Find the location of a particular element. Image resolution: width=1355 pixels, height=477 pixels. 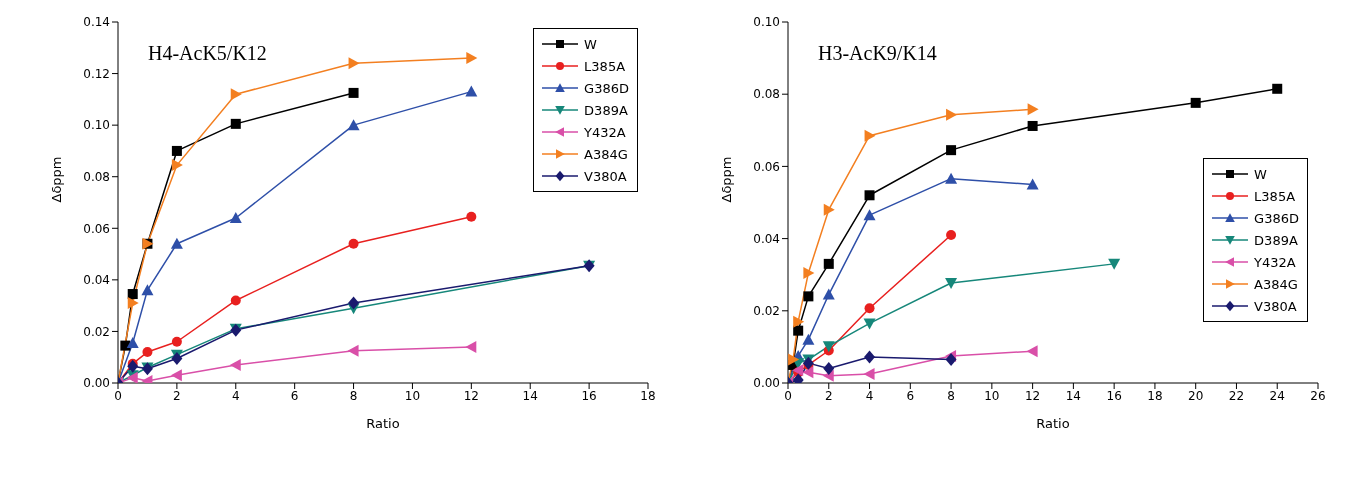

x-tick-label: 24 is located at coordinates (1277, 395).